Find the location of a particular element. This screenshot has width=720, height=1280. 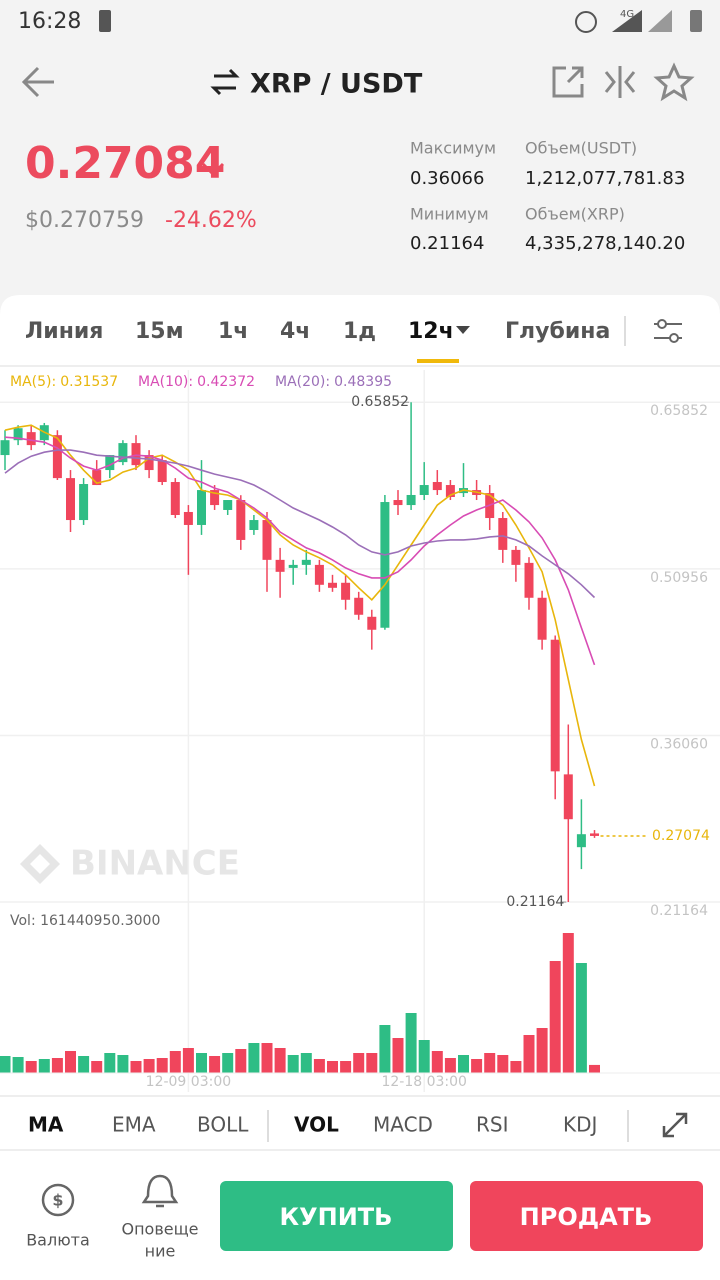

alert-icon is located at coordinates (160, 1191).